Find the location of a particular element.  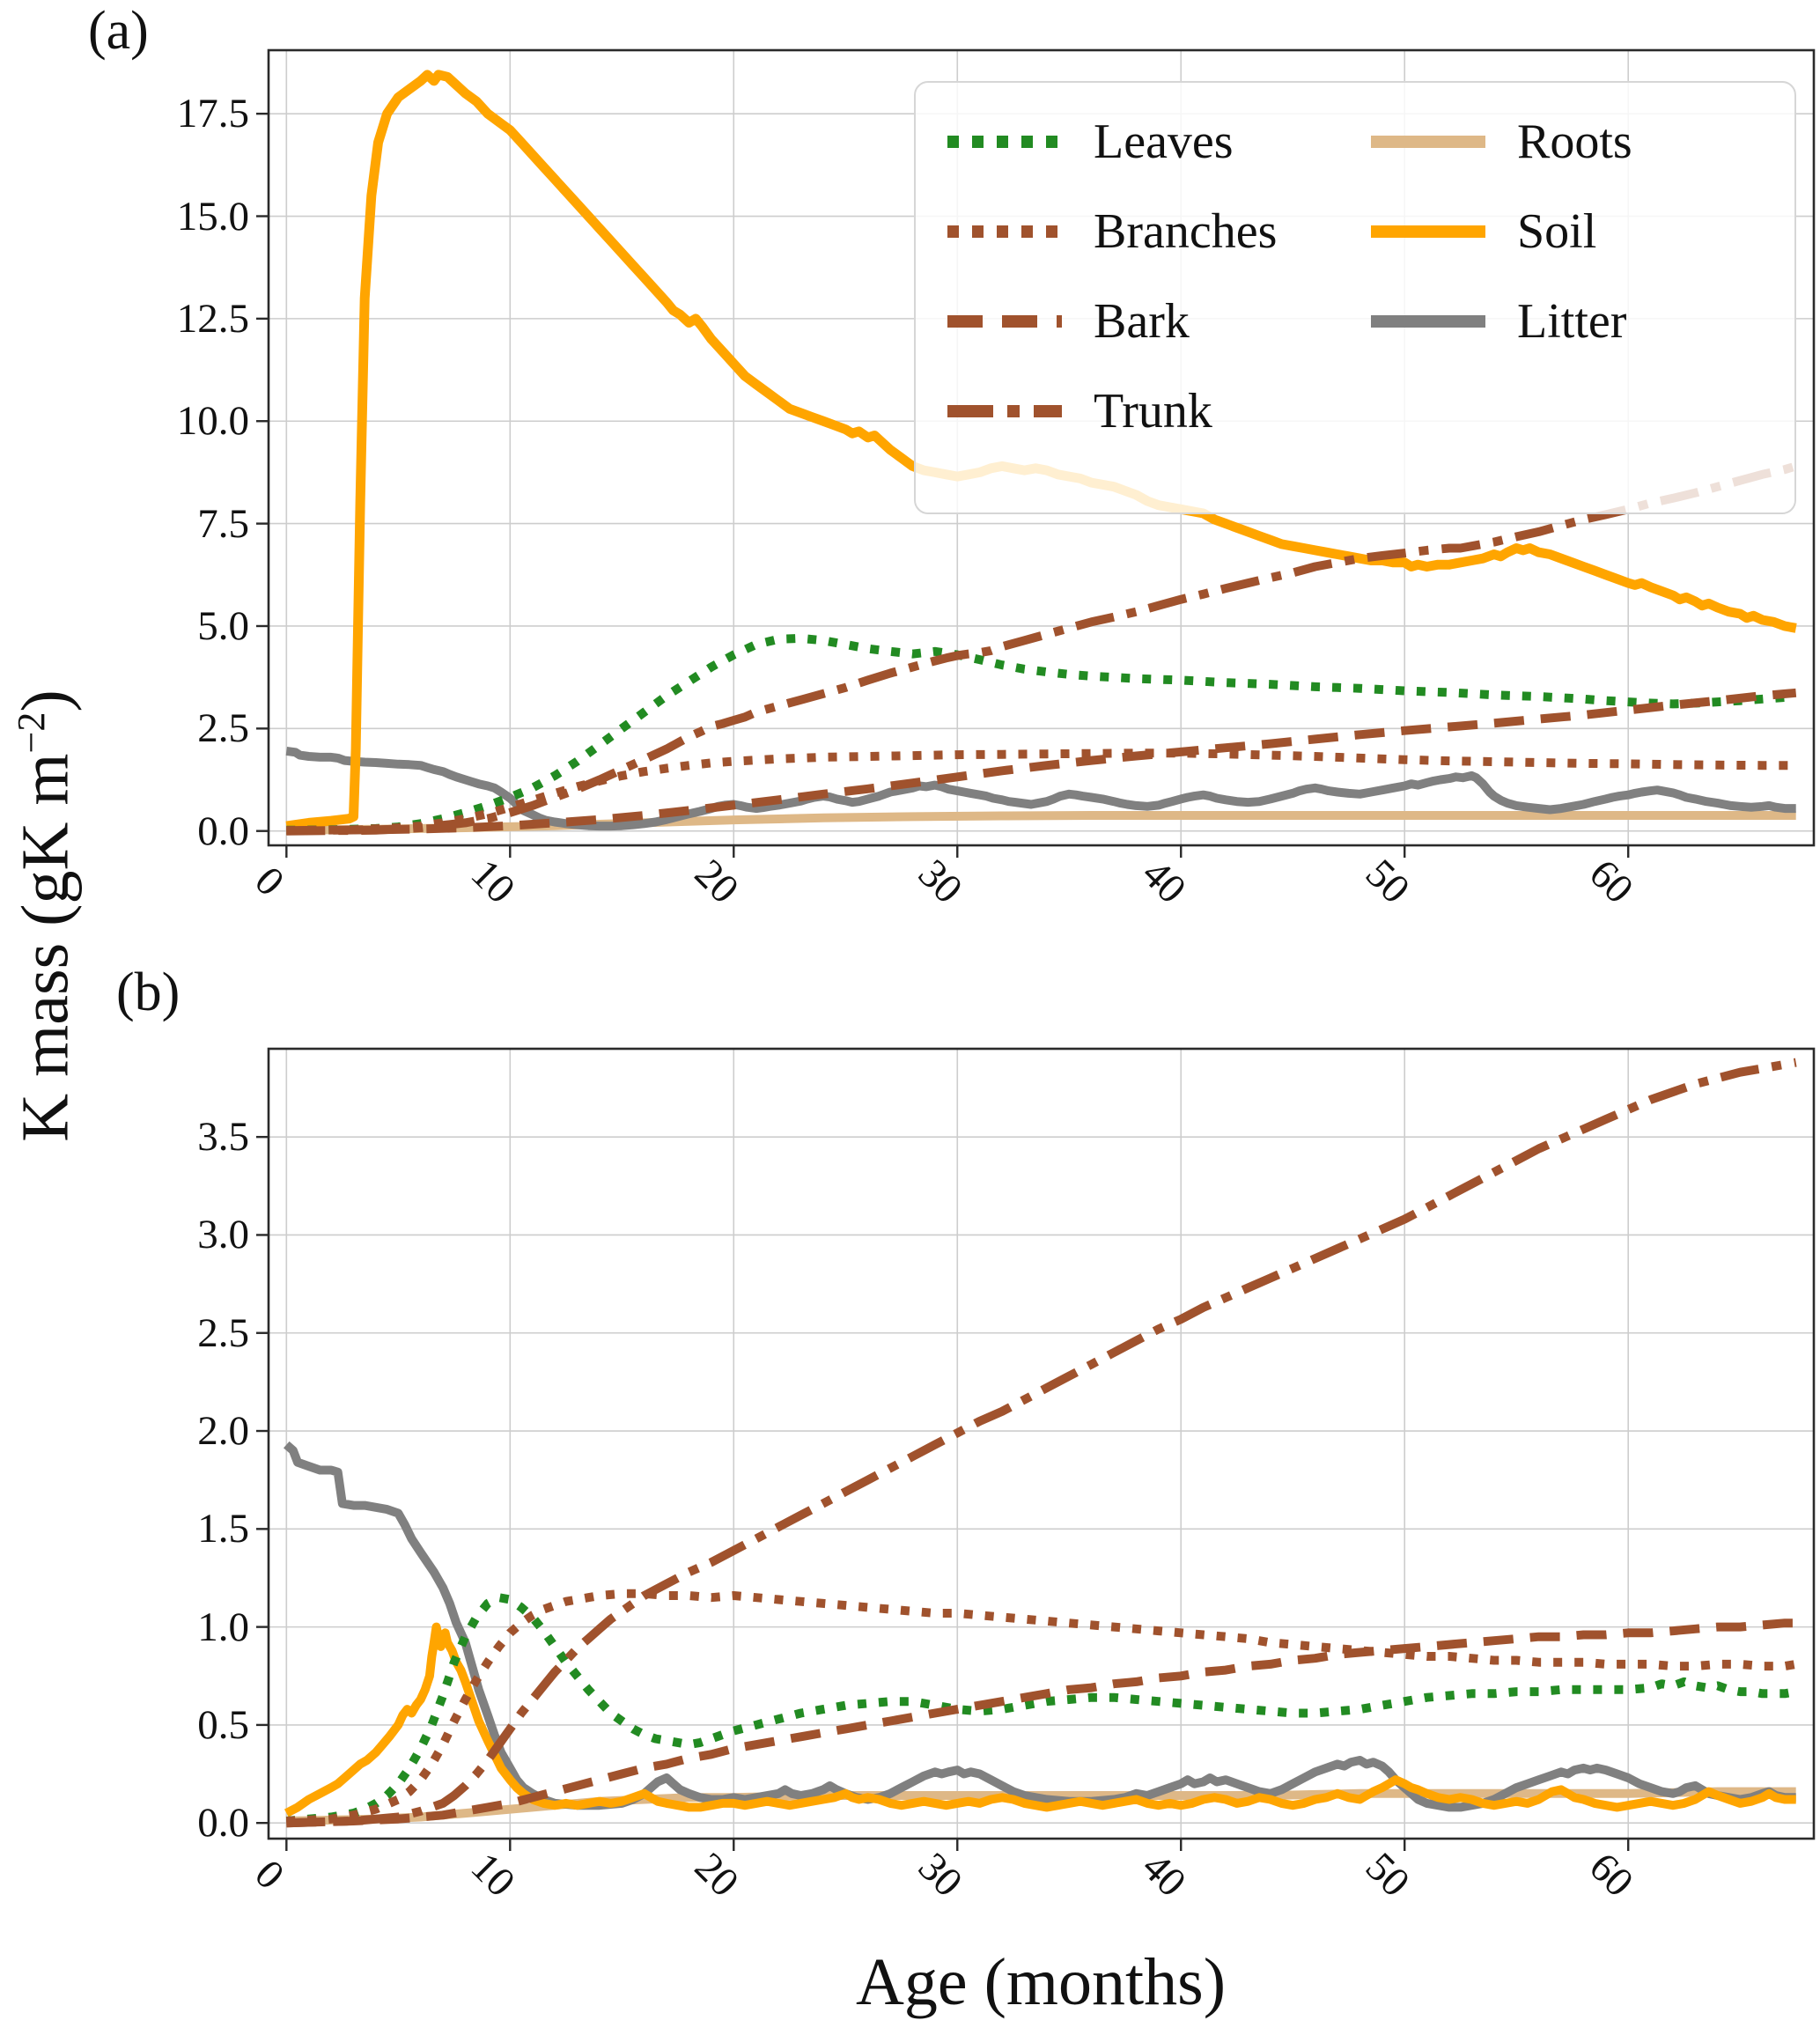

y-tick-label-1.5: 1.5 is located at coordinates (223, 1529).